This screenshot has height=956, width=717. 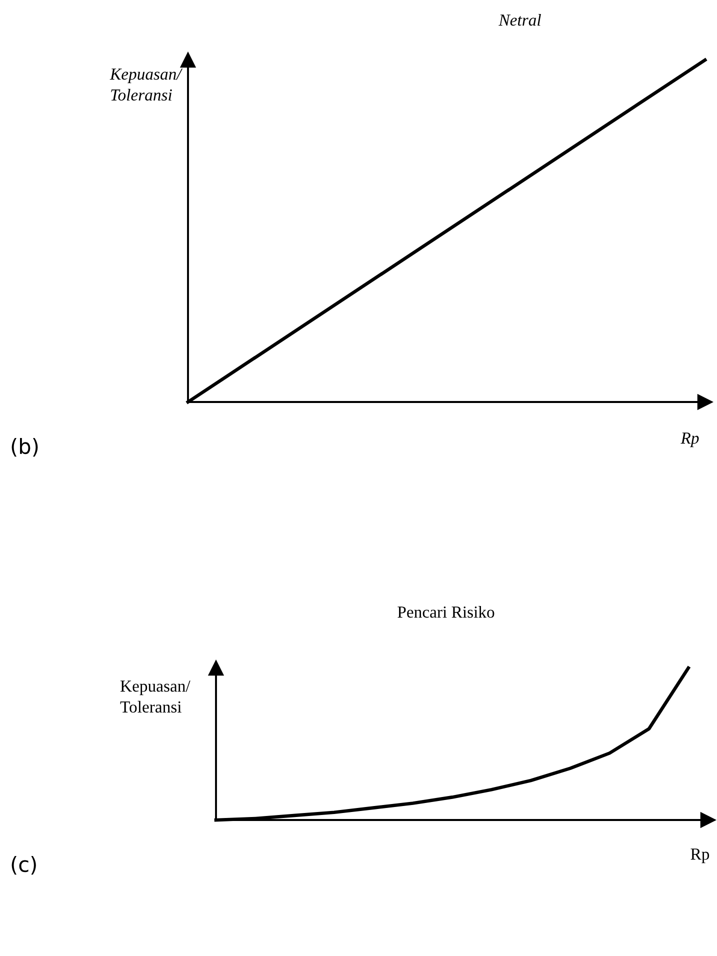 What do you see at coordinates (25, 447) in the screenshot?
I see `text: (b)` at bounding box center [25, 447].